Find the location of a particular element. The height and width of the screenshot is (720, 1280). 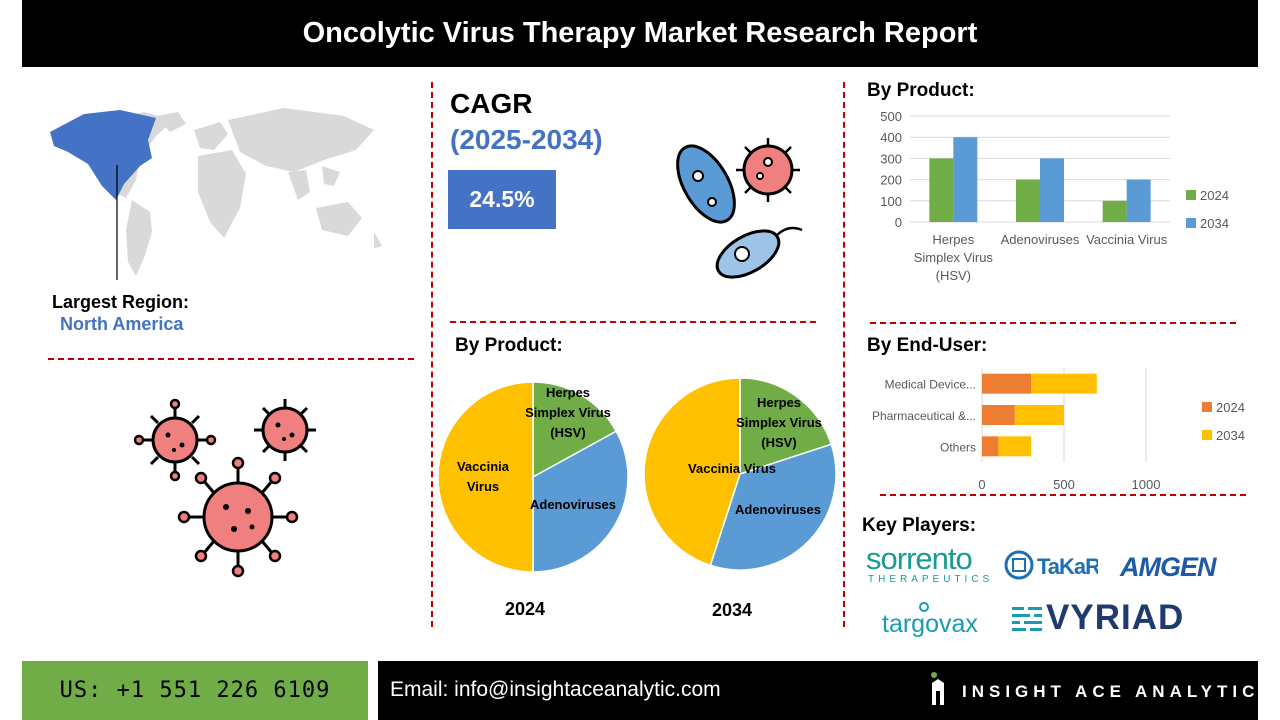

key-players-title: Key Players: is located at coordinates (919, 525).